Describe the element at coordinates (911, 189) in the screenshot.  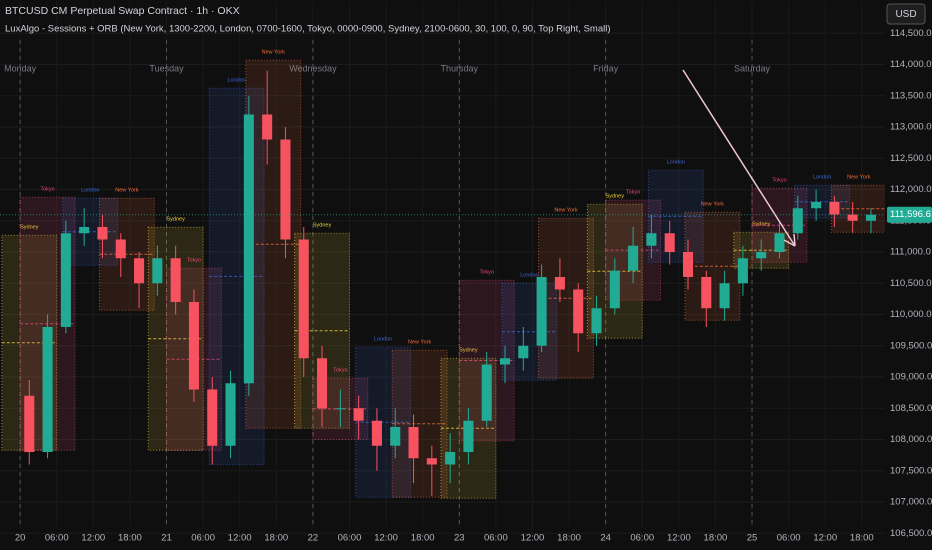
I see `y-tick-label: 112,000.0` at that location.